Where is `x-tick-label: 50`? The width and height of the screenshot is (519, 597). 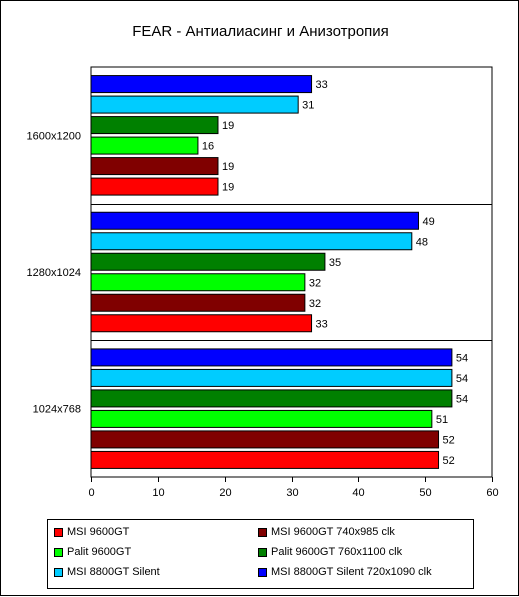
x-tick-label: 50 is located at coordinates (425, 493).